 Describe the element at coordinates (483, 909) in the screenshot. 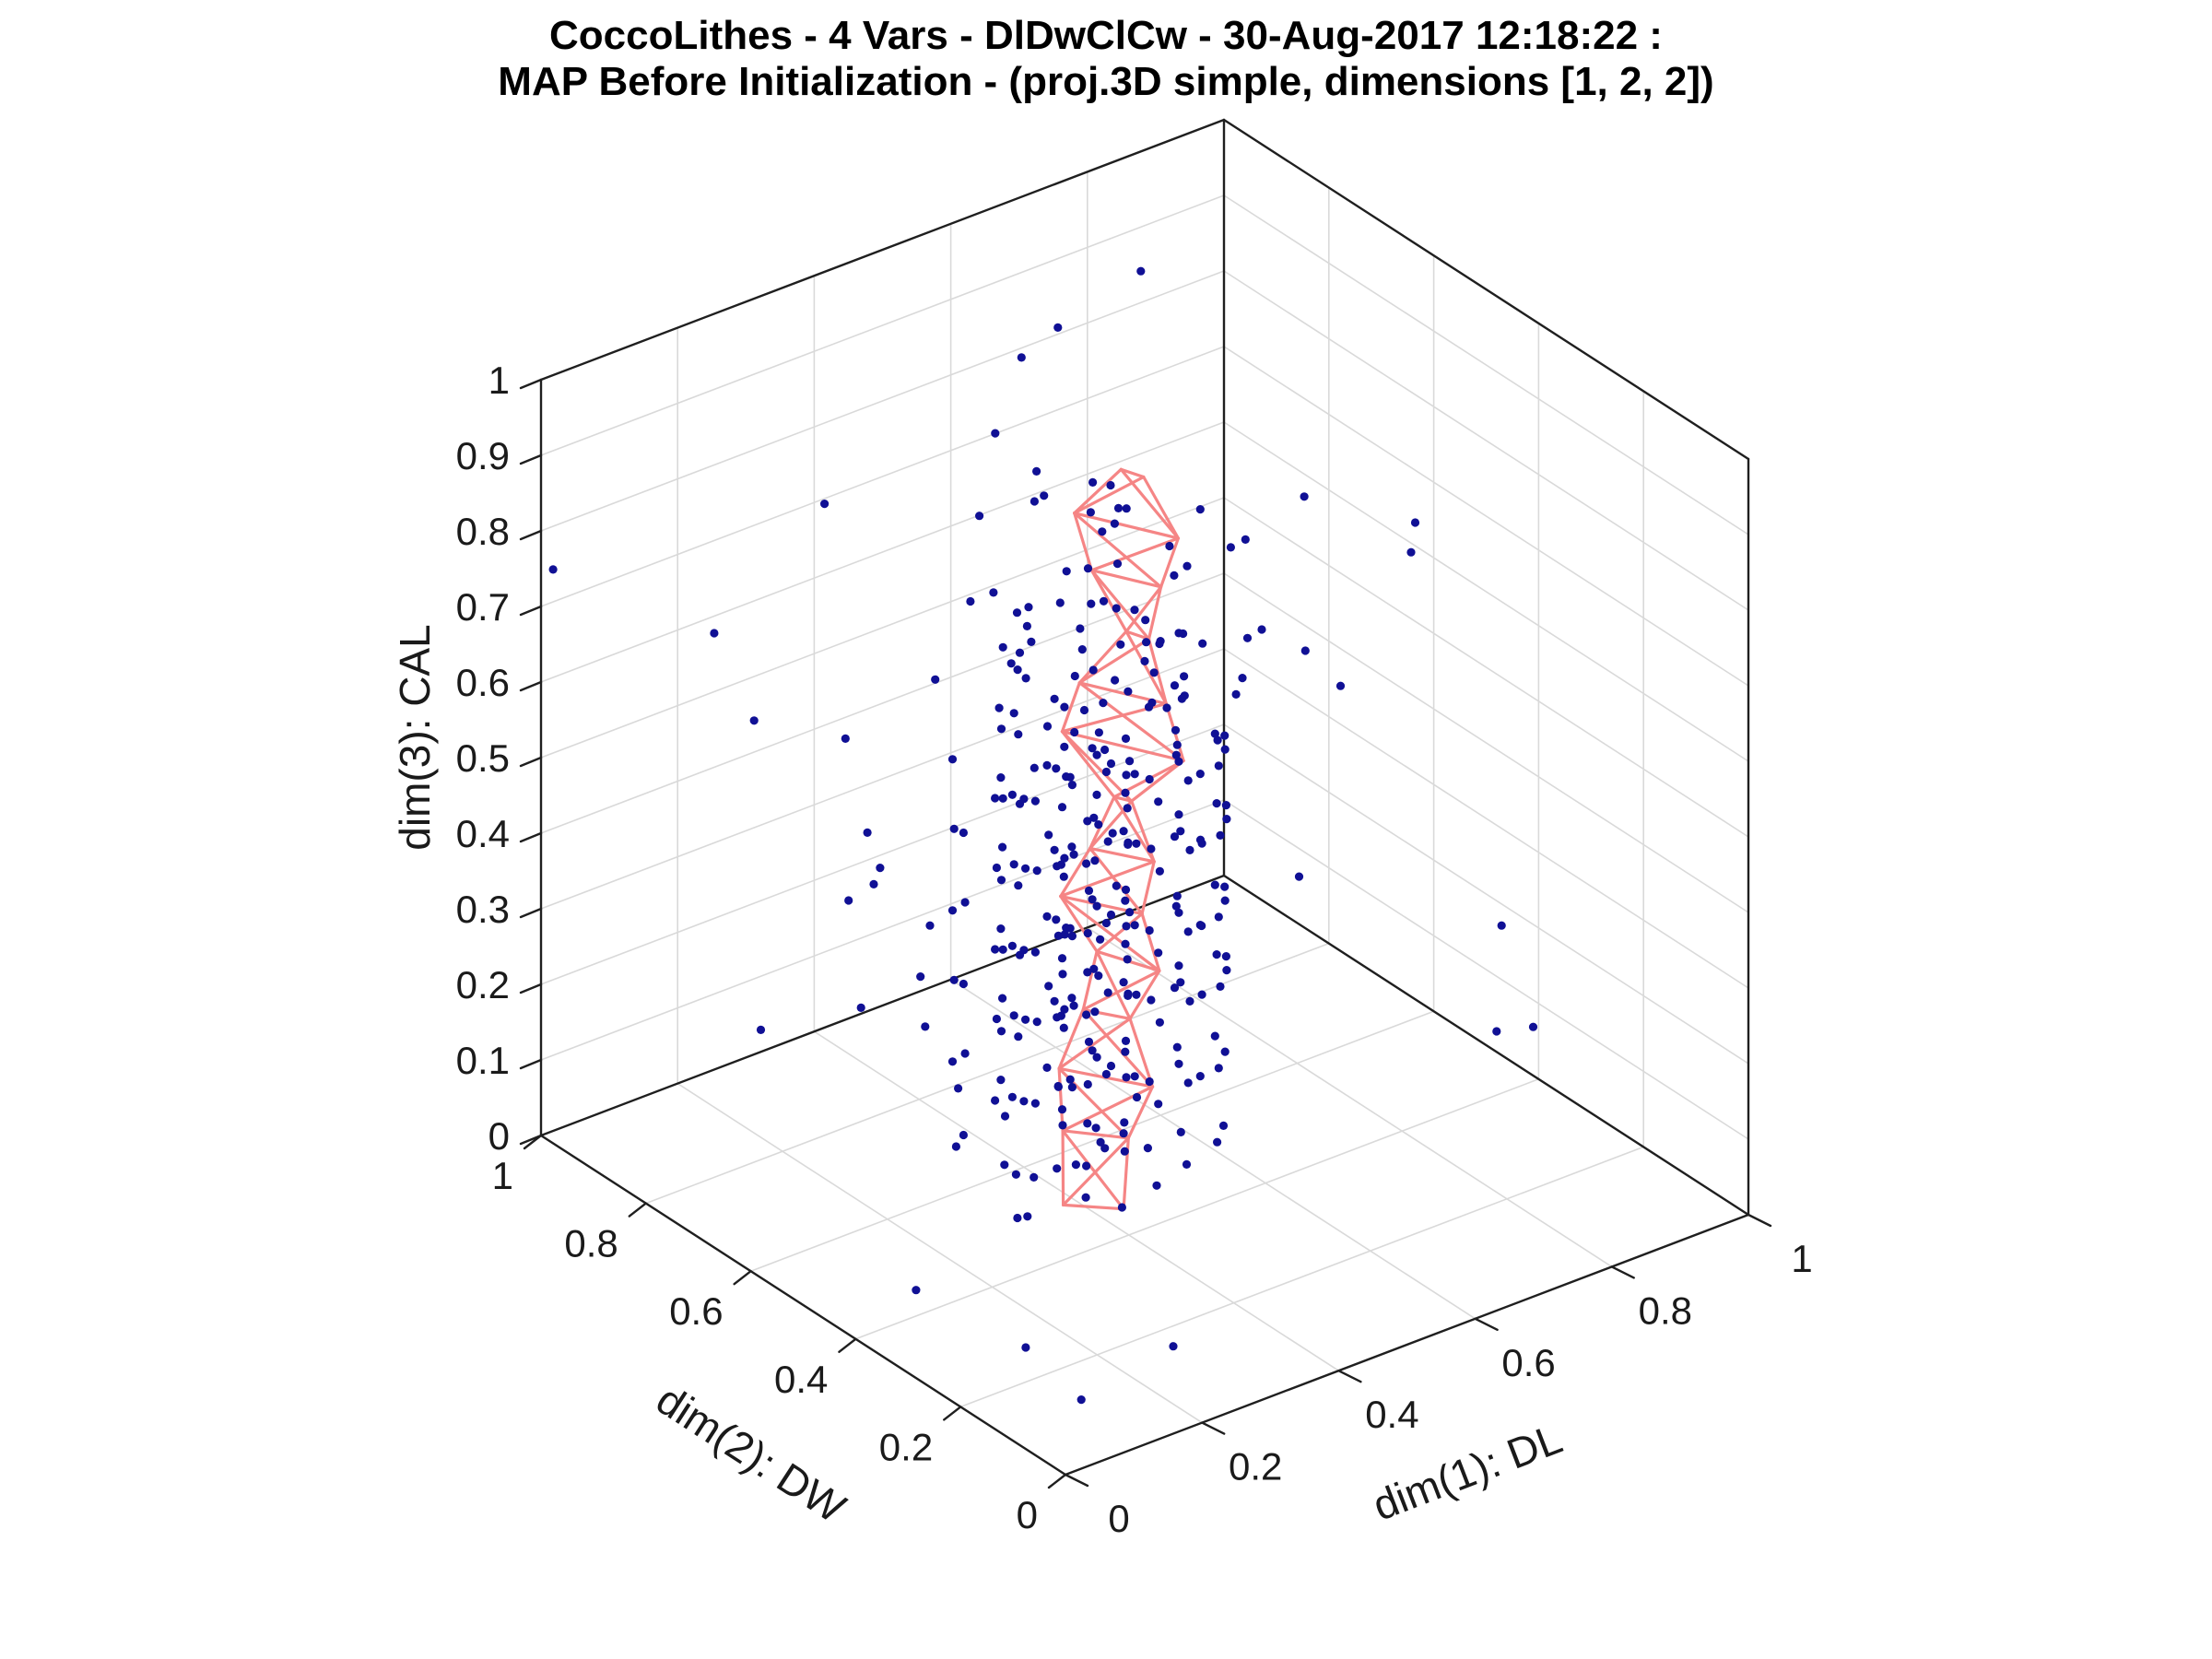

I see `z-tick-label: 0.3` at that location.